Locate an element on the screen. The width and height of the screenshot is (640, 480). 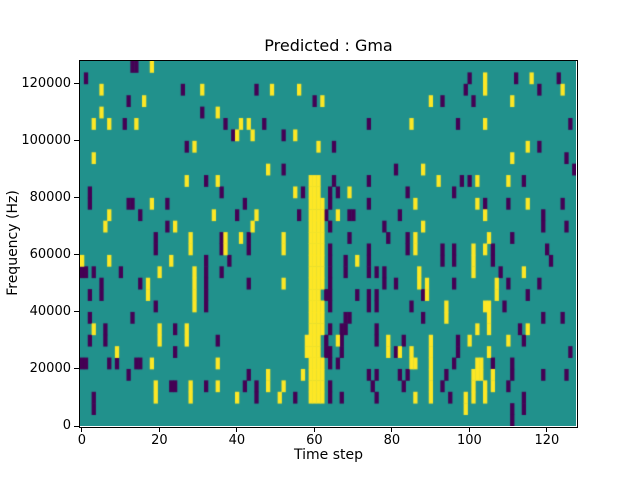
x-tick-label: 120 is located at coordinates (547, 440).